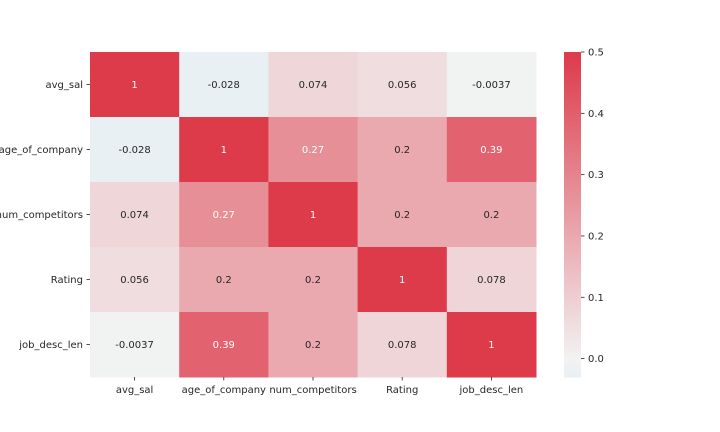 The width and height of the screenshot is (720, 432). I want to click on x-tick-label: avg_sal, so click(135, 390).